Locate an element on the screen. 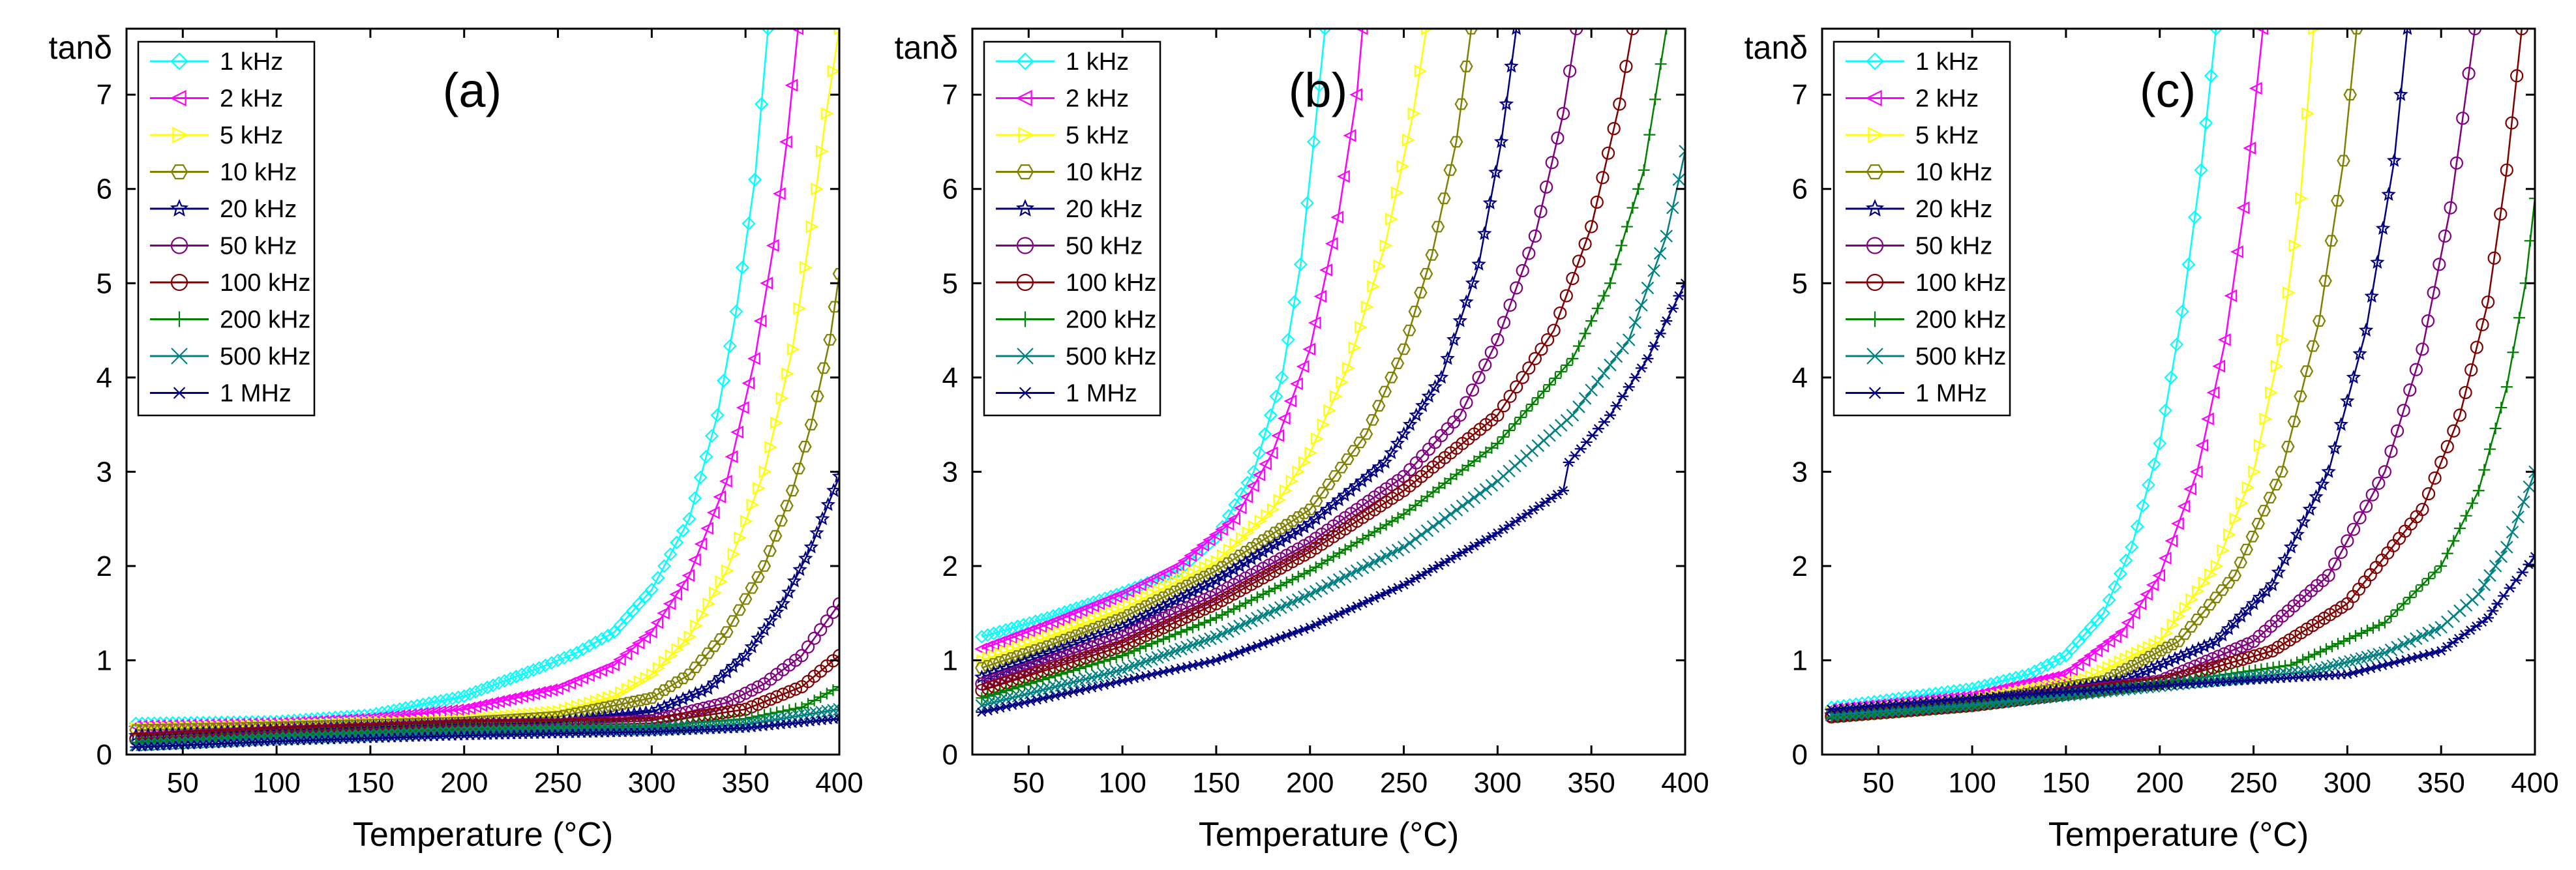  legend-entry: 20 kHz is located at coordinates (1919, 209).